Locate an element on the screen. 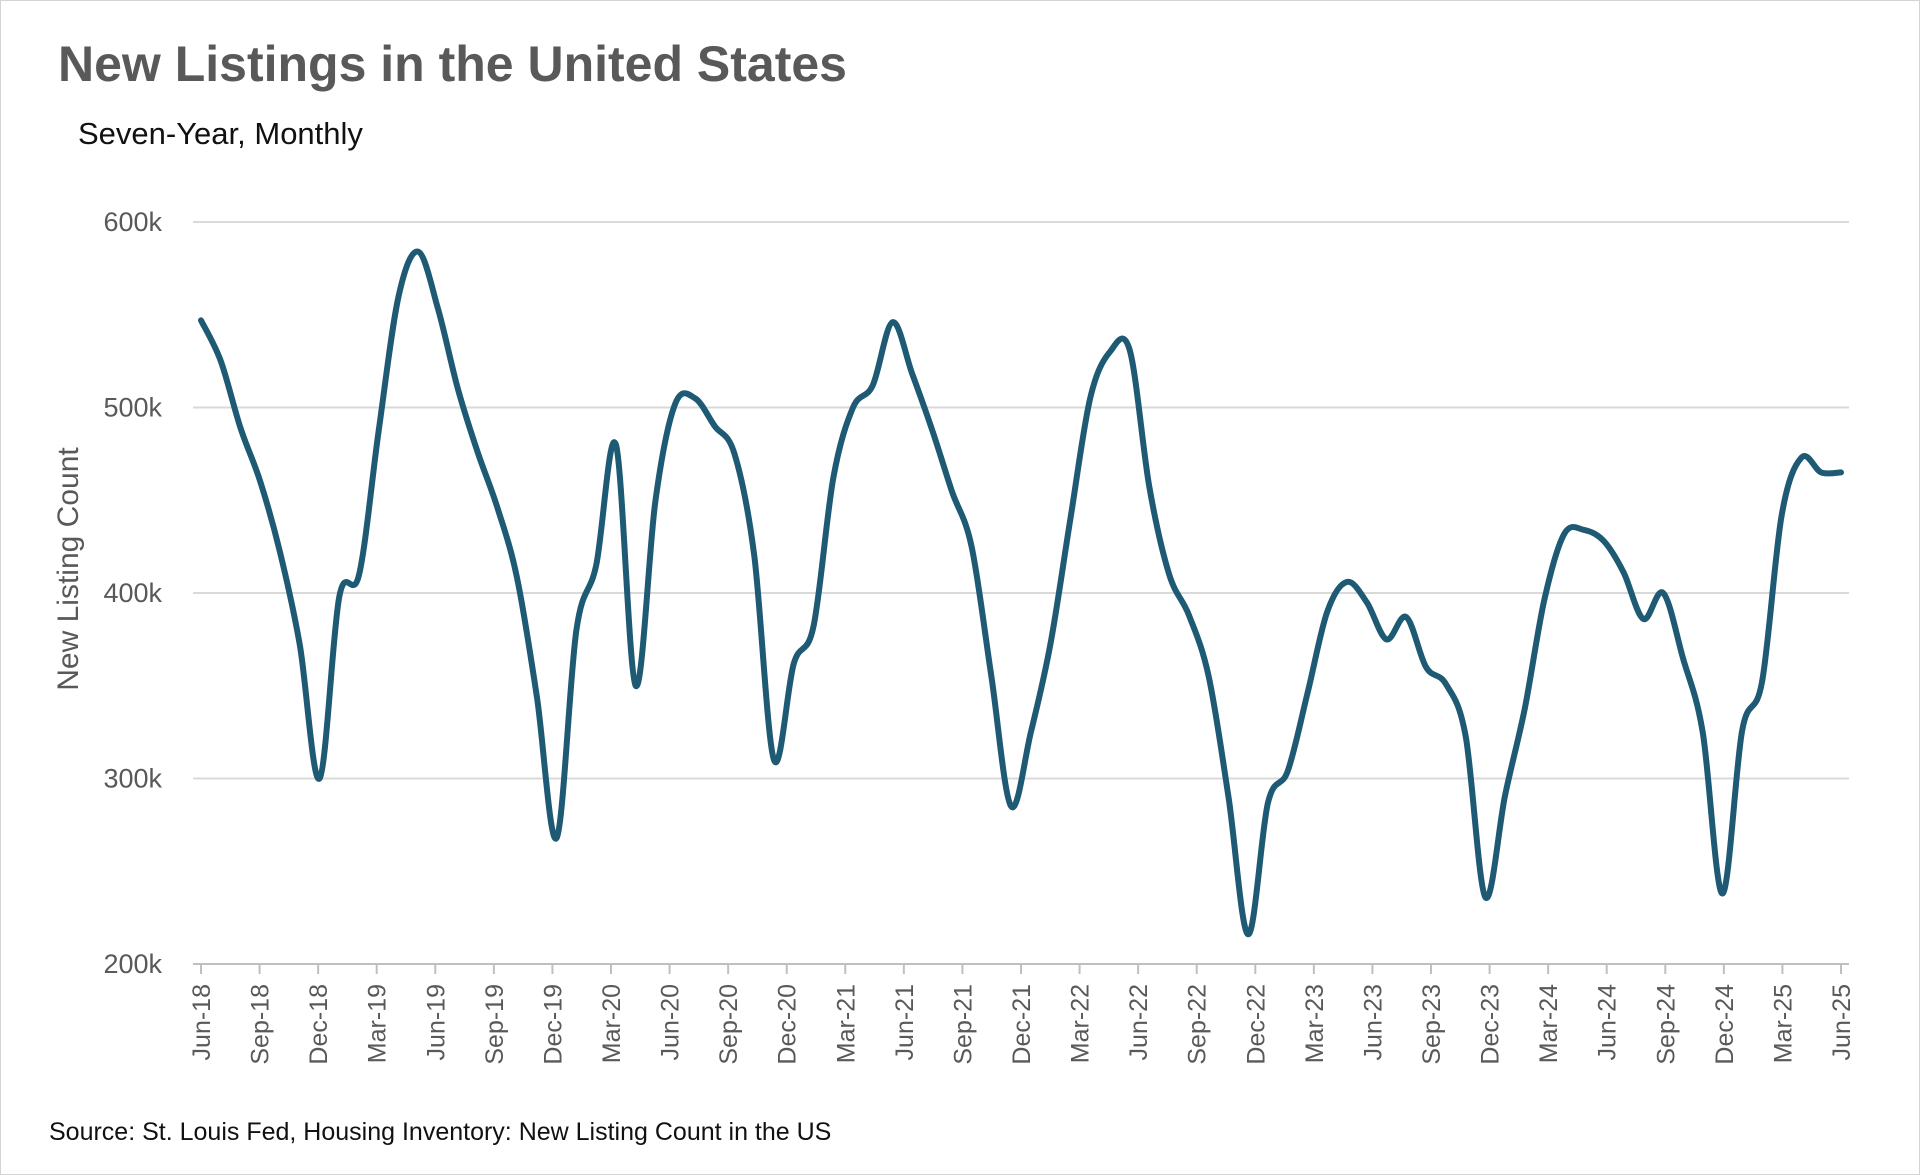 The width and height of the screenshot is (1920, 1175). x-tick-label: Dec-23 is located at coordinates (1491, 1024).